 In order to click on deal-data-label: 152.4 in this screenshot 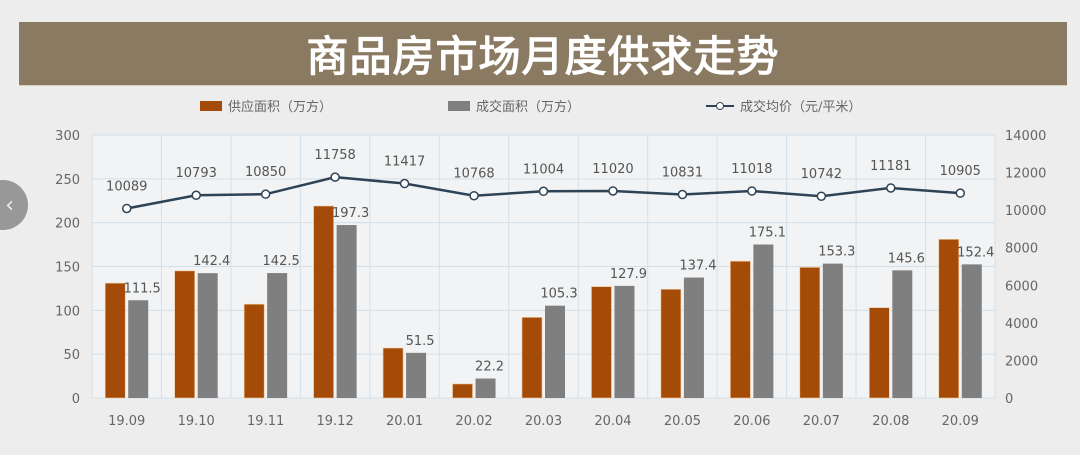, I will do `click(975, 252)`.